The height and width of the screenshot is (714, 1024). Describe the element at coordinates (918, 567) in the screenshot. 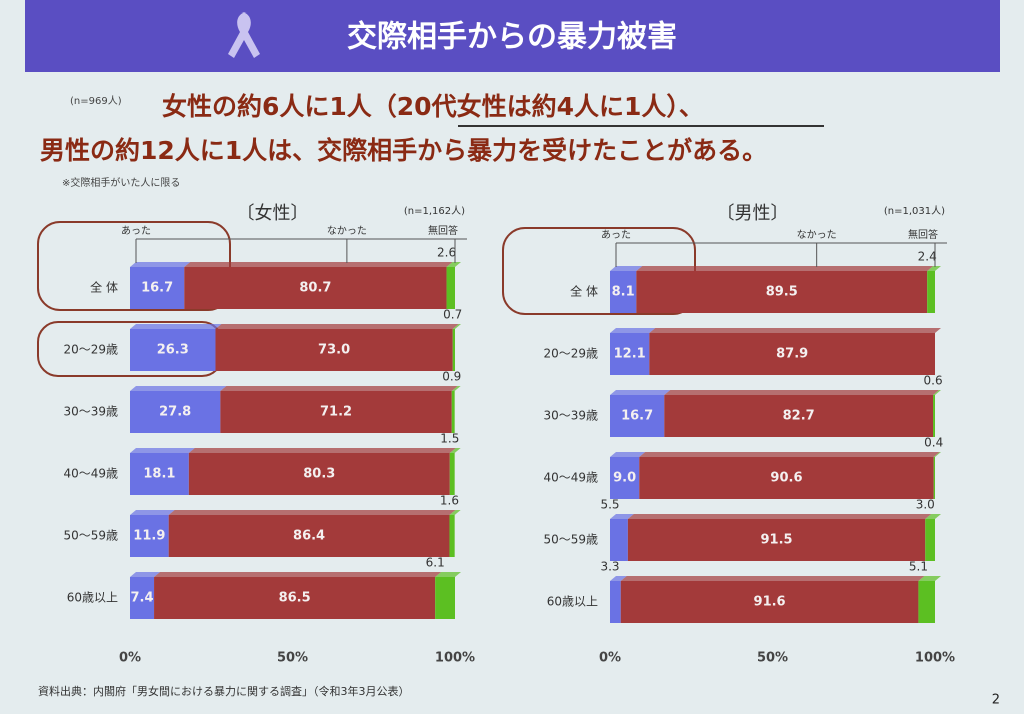

I see `value-label: 5.1` at that location.